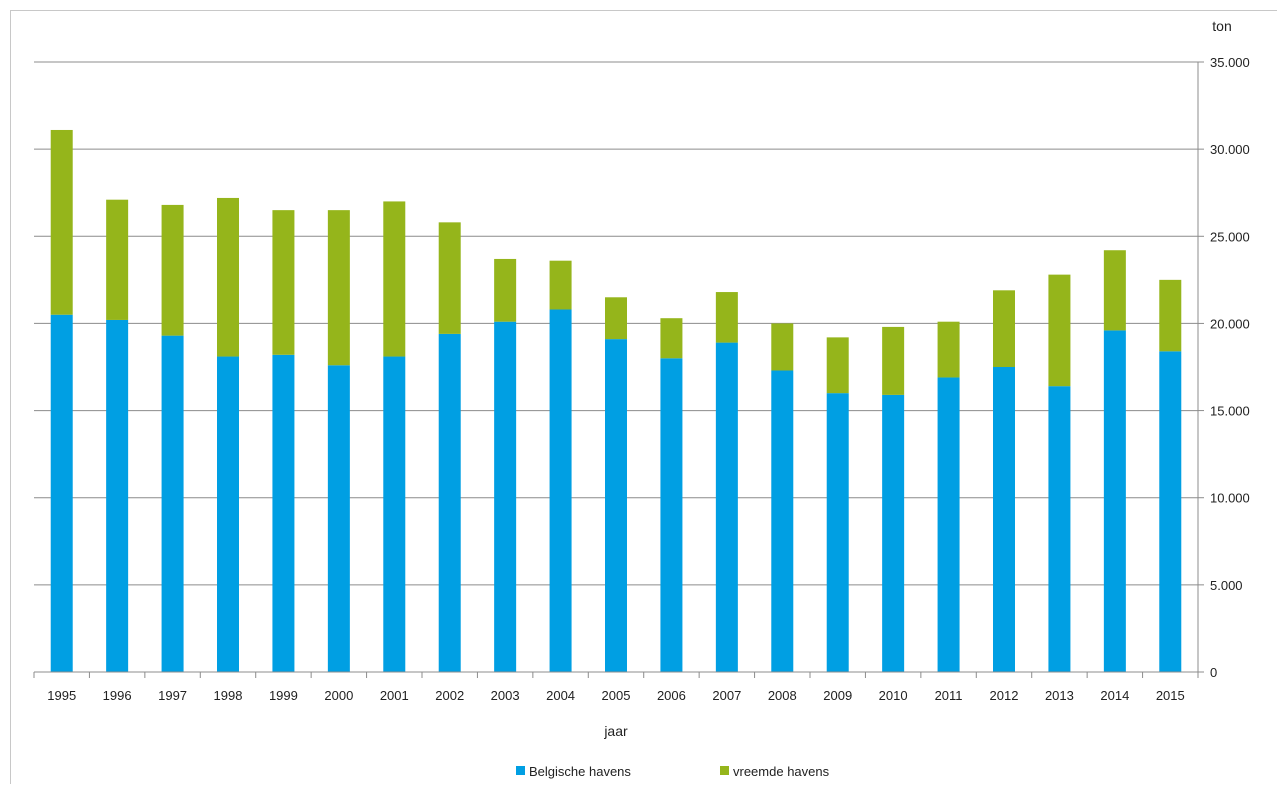 The height and width of the screenshot is (785, 1278). Describe the element at coordinates (1230, 411) in the screenshot. I see `y-tick-label: 15.000` at that location.